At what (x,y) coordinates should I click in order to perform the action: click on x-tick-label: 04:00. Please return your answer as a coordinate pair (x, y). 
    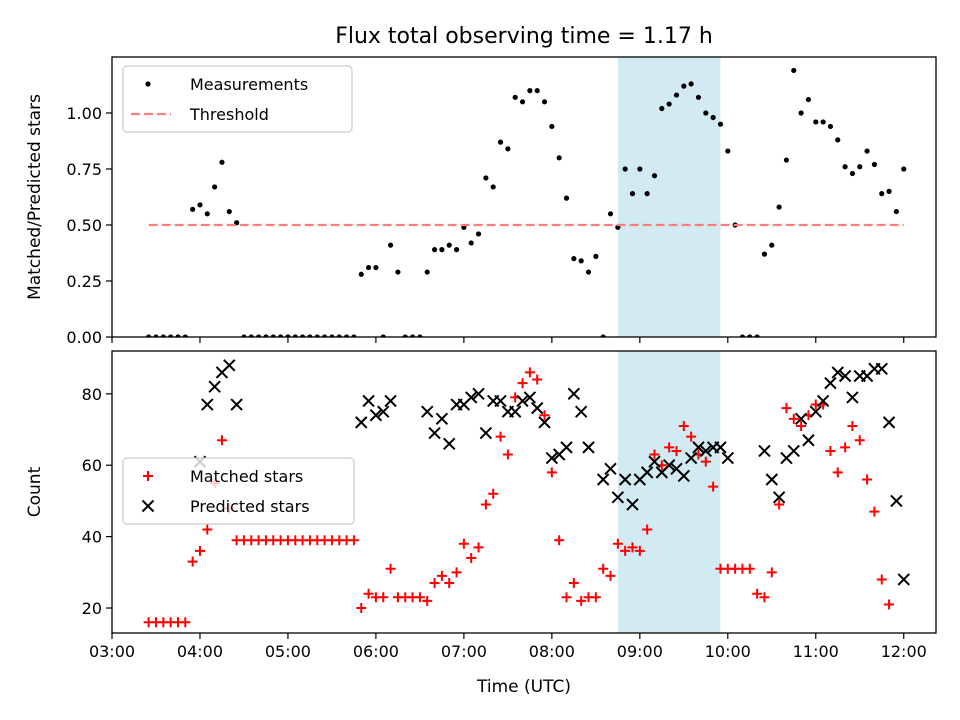
    Looking at the image, I should click on (200, 651).